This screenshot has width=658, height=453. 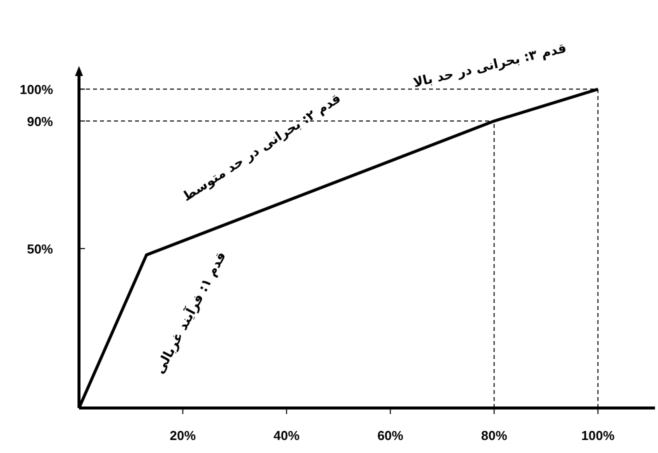 What do you see at coordinates (190, 312) in the screenshot?
I see `annotation: قدم ۱: فرآیند غربالی` at bounding box center [190, 312].